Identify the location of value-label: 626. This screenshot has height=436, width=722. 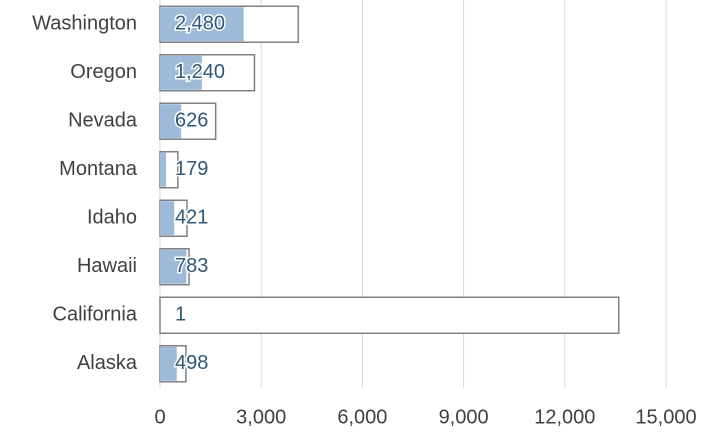
(191, 121).